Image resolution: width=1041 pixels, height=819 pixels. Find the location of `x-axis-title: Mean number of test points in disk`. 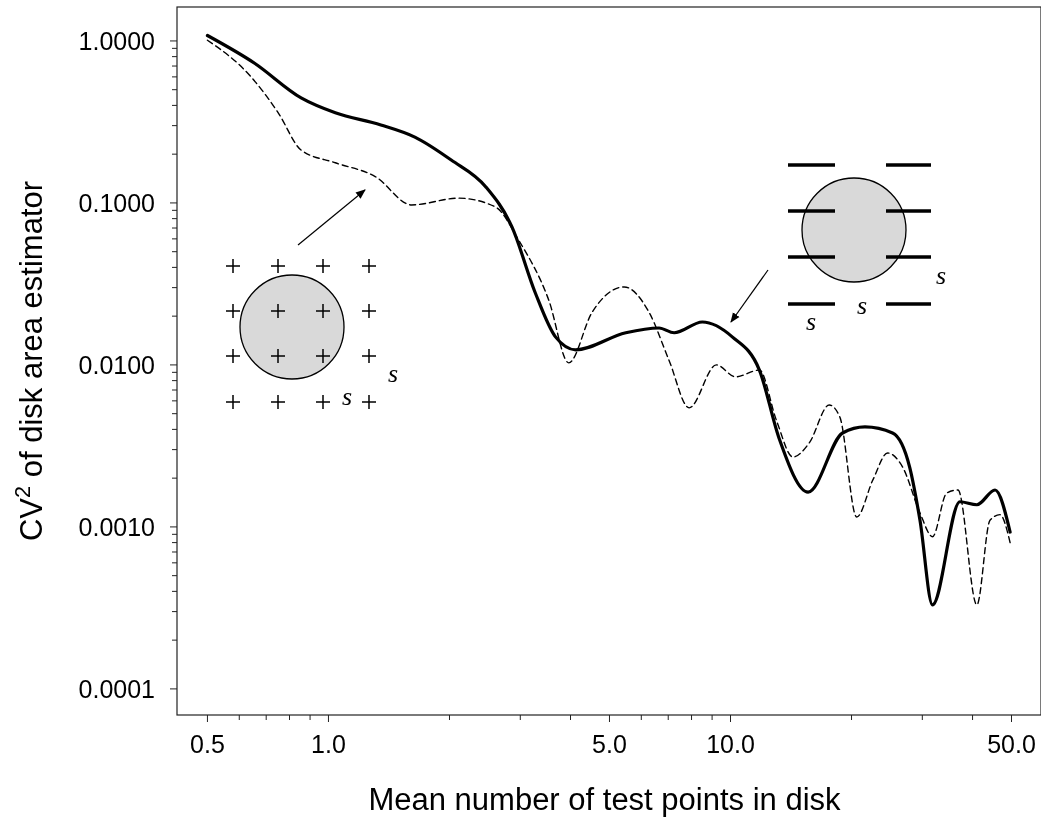

x-axis-title: Mean number of test points in disk is located at coordinates (605, 799).